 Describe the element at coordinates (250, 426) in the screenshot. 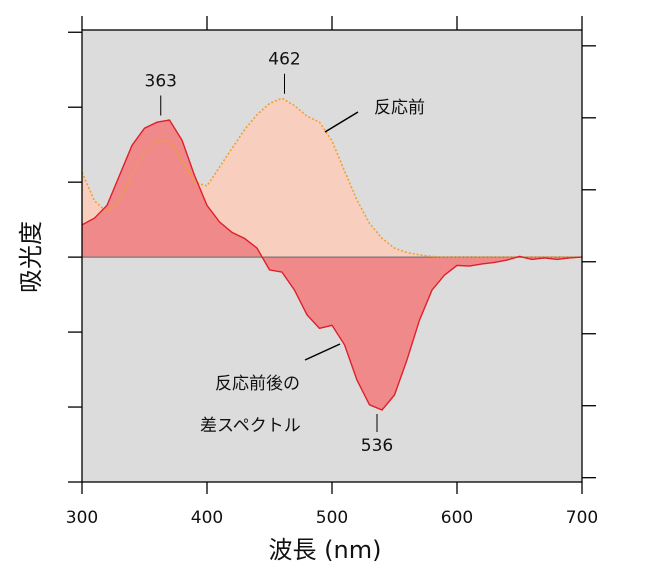

I see `annotation: 差スペクトル` at that location.